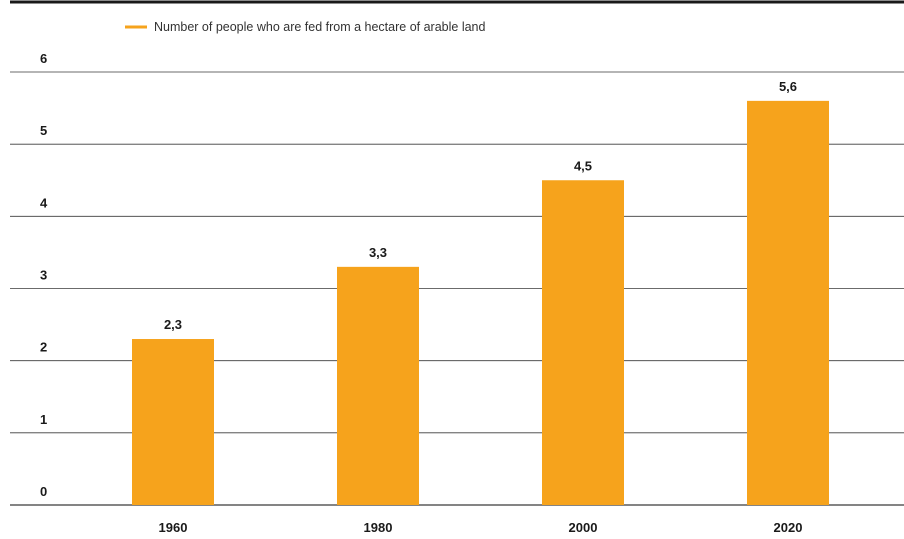  What do you see at coordinates (583, 527) in the screenshot?
I see `x-tick-label-2000: 2000` at bounding box center [583, 527].